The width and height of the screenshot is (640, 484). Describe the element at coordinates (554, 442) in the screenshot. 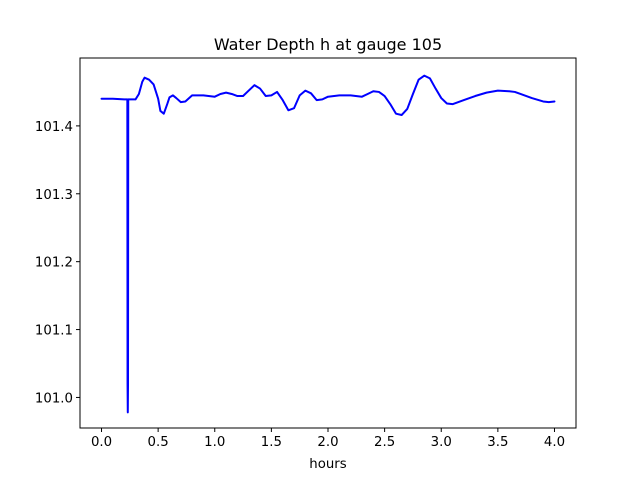

I see `x-tick-label: 4.0` at that location.